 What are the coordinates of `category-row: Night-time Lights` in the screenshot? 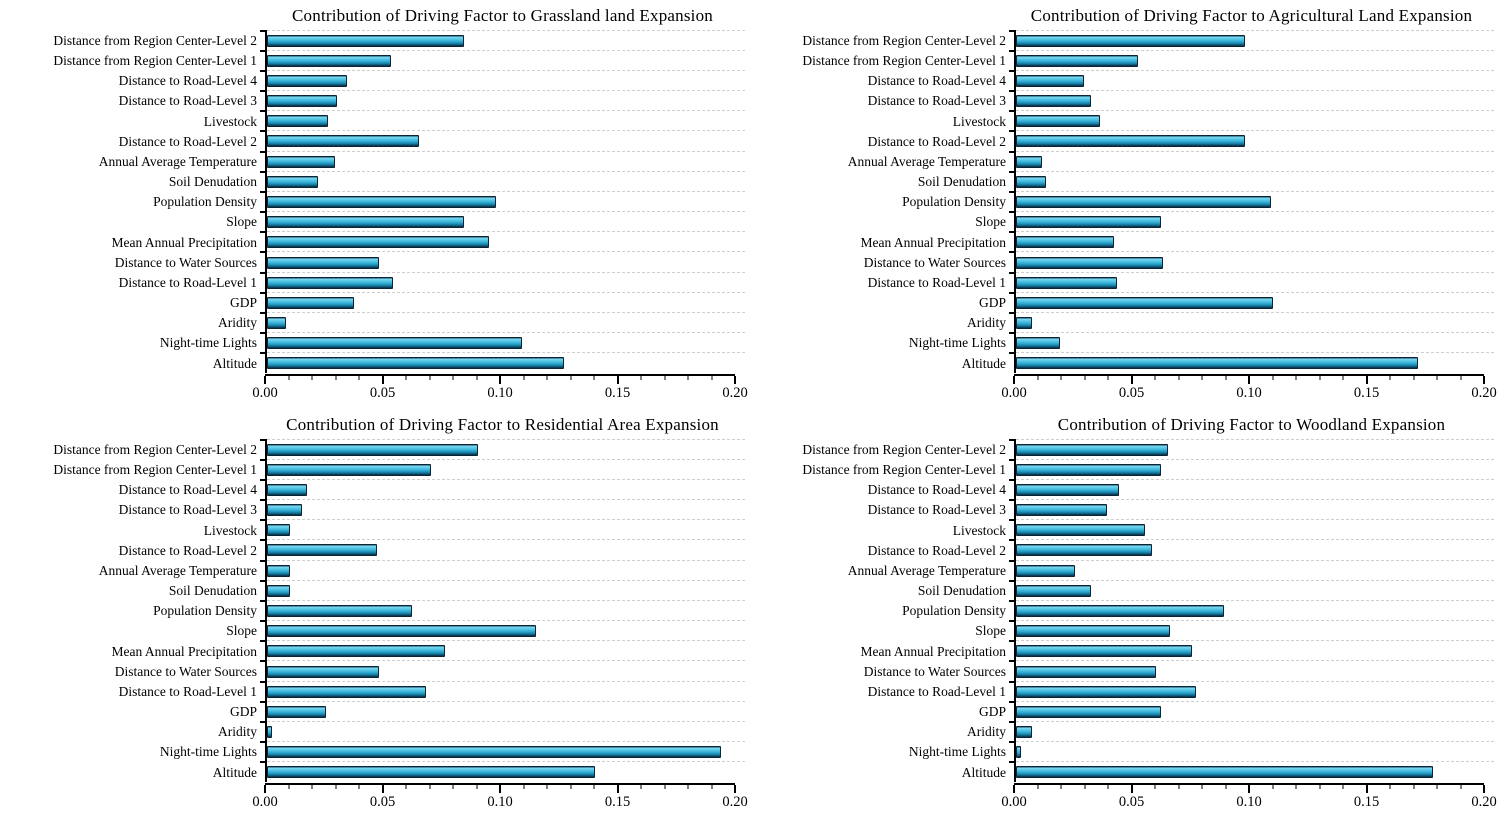 It's located at (1121, 752).